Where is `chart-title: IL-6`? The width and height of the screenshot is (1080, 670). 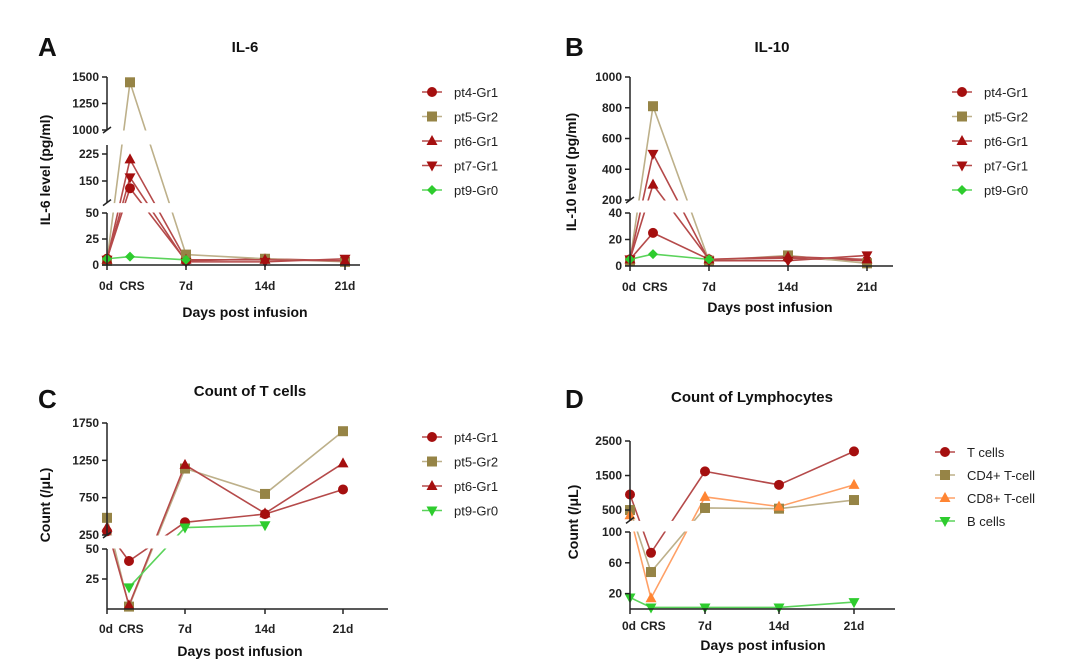 chart-title: IL-6 is located at coordinates (245, 47).